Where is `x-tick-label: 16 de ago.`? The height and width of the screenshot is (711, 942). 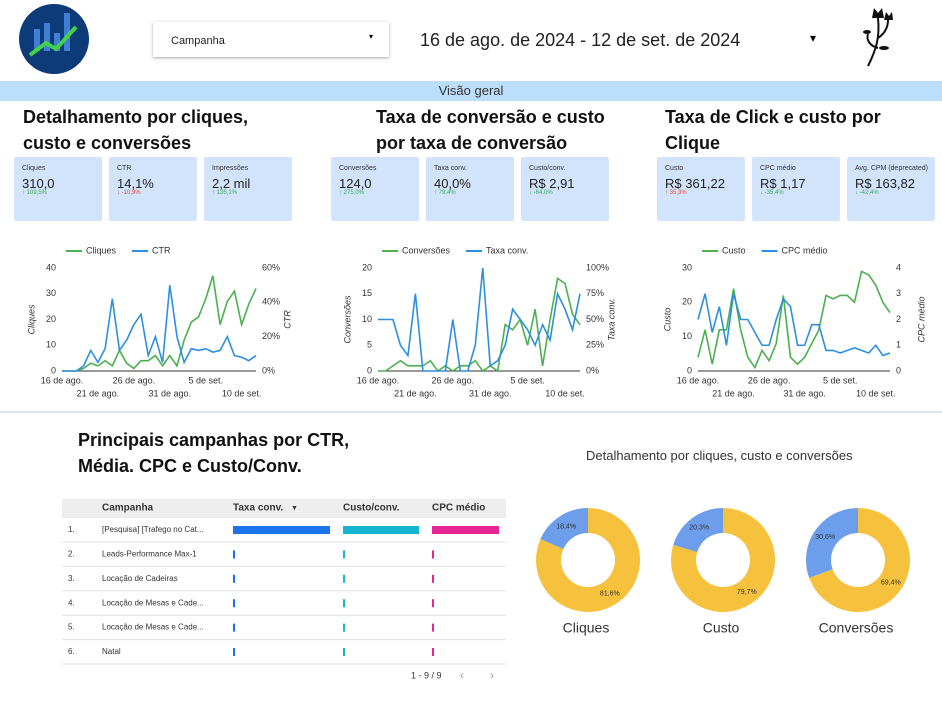
x-tick-label: 16 de ago. is located at coordinates (62, 380).